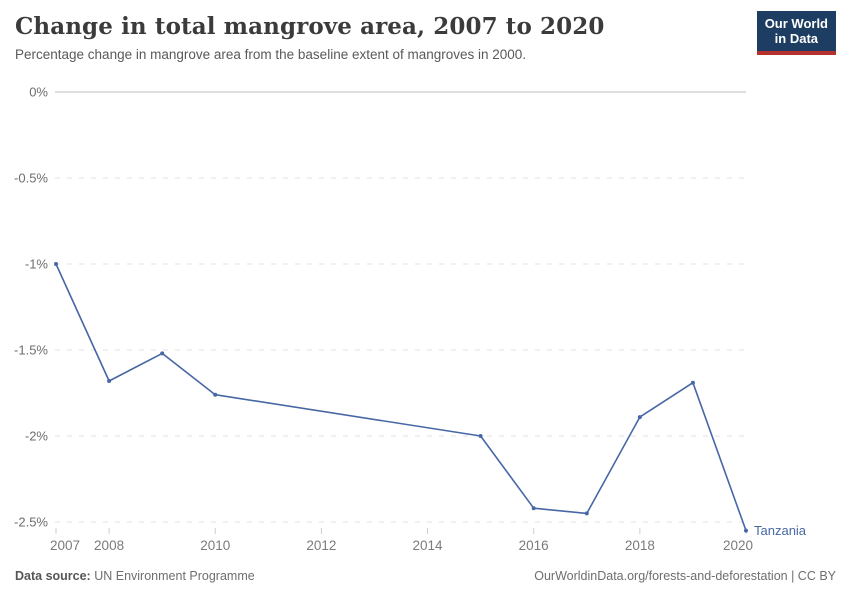  I want to click on x-axis-tick-label: 2016, so click(534, 545).